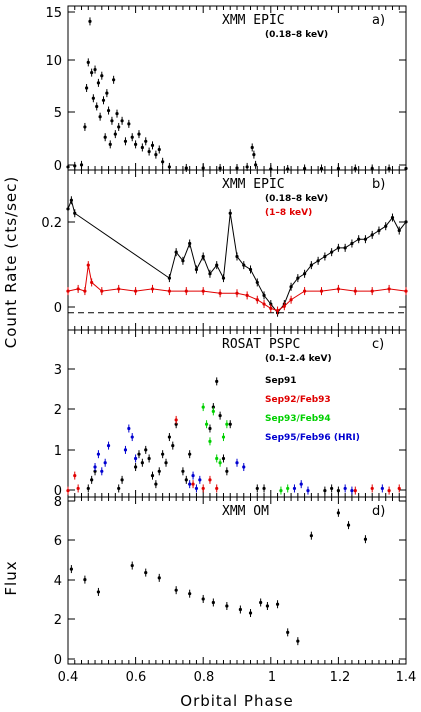 The height and width of the screenshot is (712, 421). I want to click on x-tick-label: 0.4, so click(68, 677).